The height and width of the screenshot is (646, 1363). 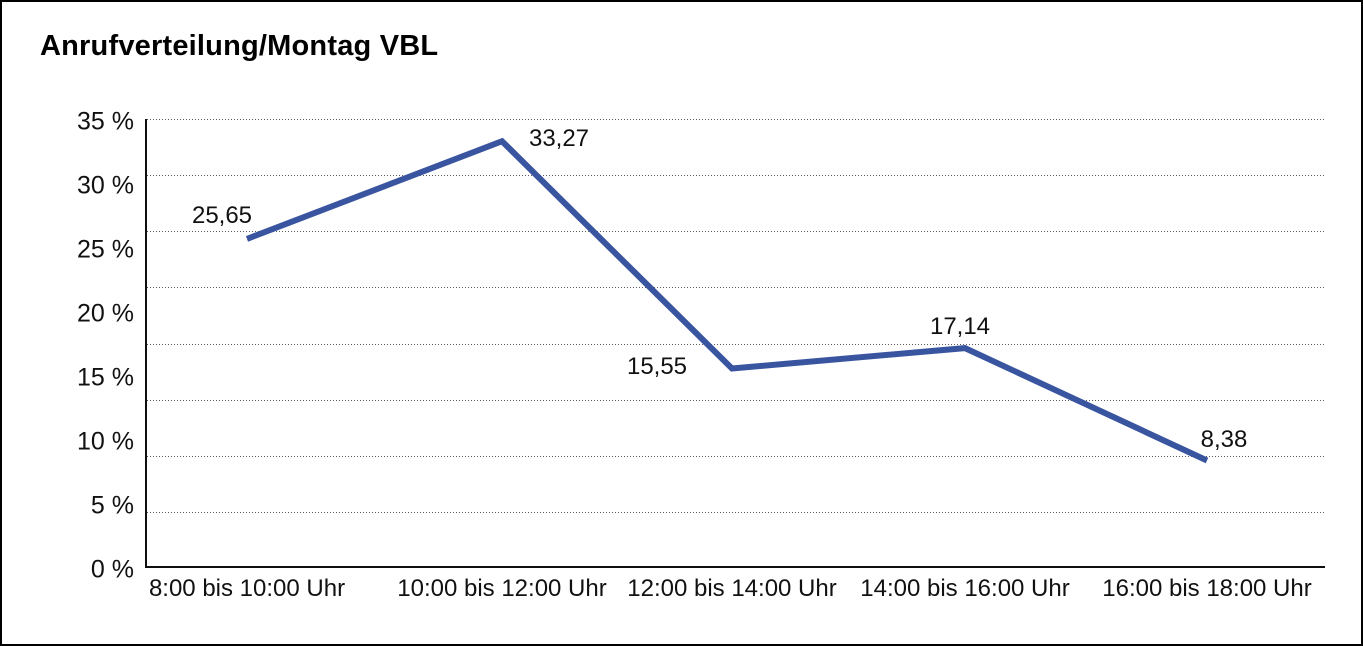 I want to click on x-tick-label: 8:00 bis 10:00 Uhr, so click(x=247, y=588).